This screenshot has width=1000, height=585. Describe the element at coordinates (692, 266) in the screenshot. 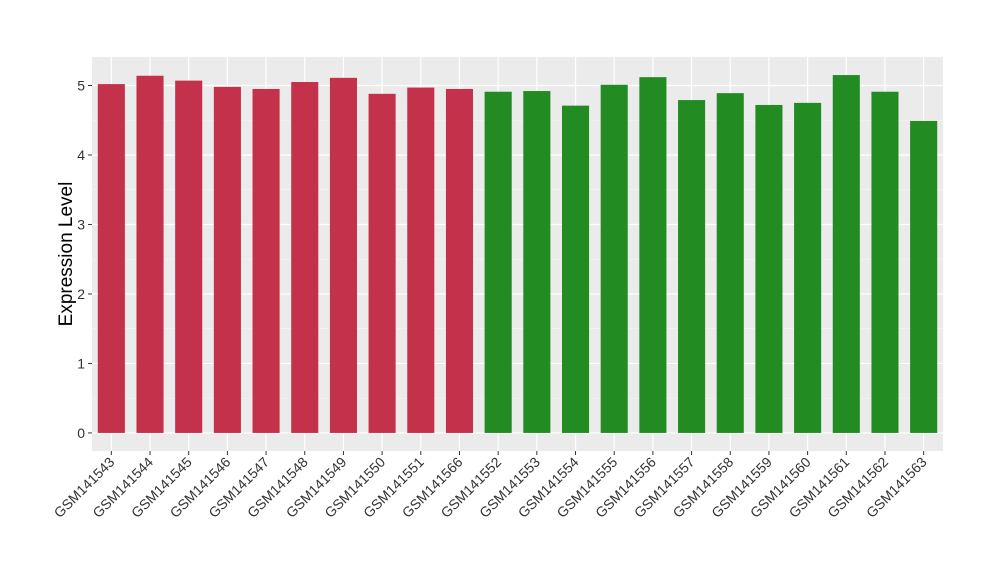

I see `bar-GSM141557` at that location.